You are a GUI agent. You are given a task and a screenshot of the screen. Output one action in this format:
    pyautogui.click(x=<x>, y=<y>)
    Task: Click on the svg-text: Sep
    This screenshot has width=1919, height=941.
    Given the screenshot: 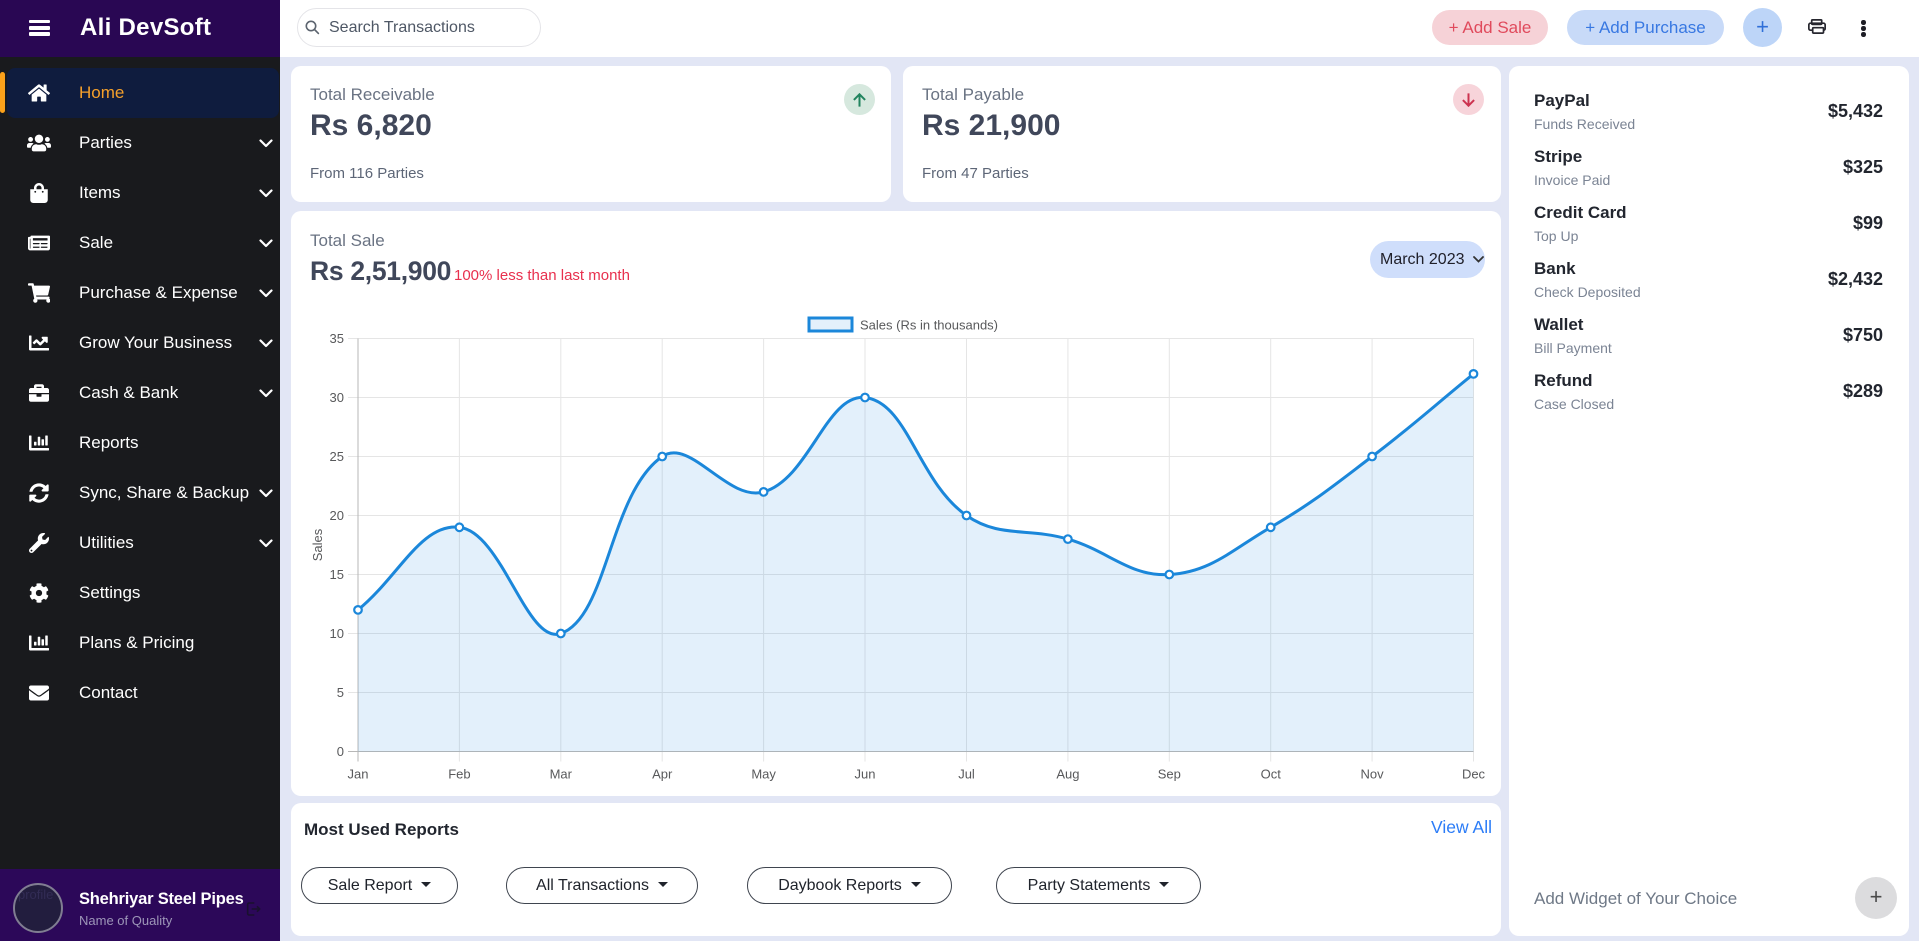 What is the action you would take?
    pyautogui.click(x=1169, y=774)
    